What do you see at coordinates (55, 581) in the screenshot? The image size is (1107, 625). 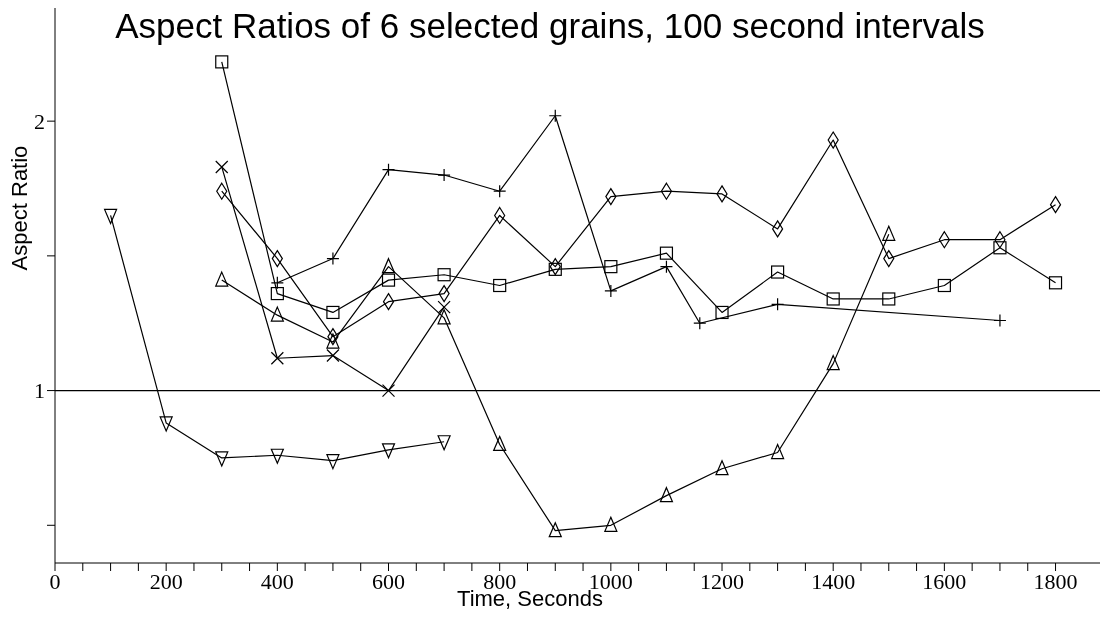 I see `x-tick-label: 0` at bounding box center [55, 581].